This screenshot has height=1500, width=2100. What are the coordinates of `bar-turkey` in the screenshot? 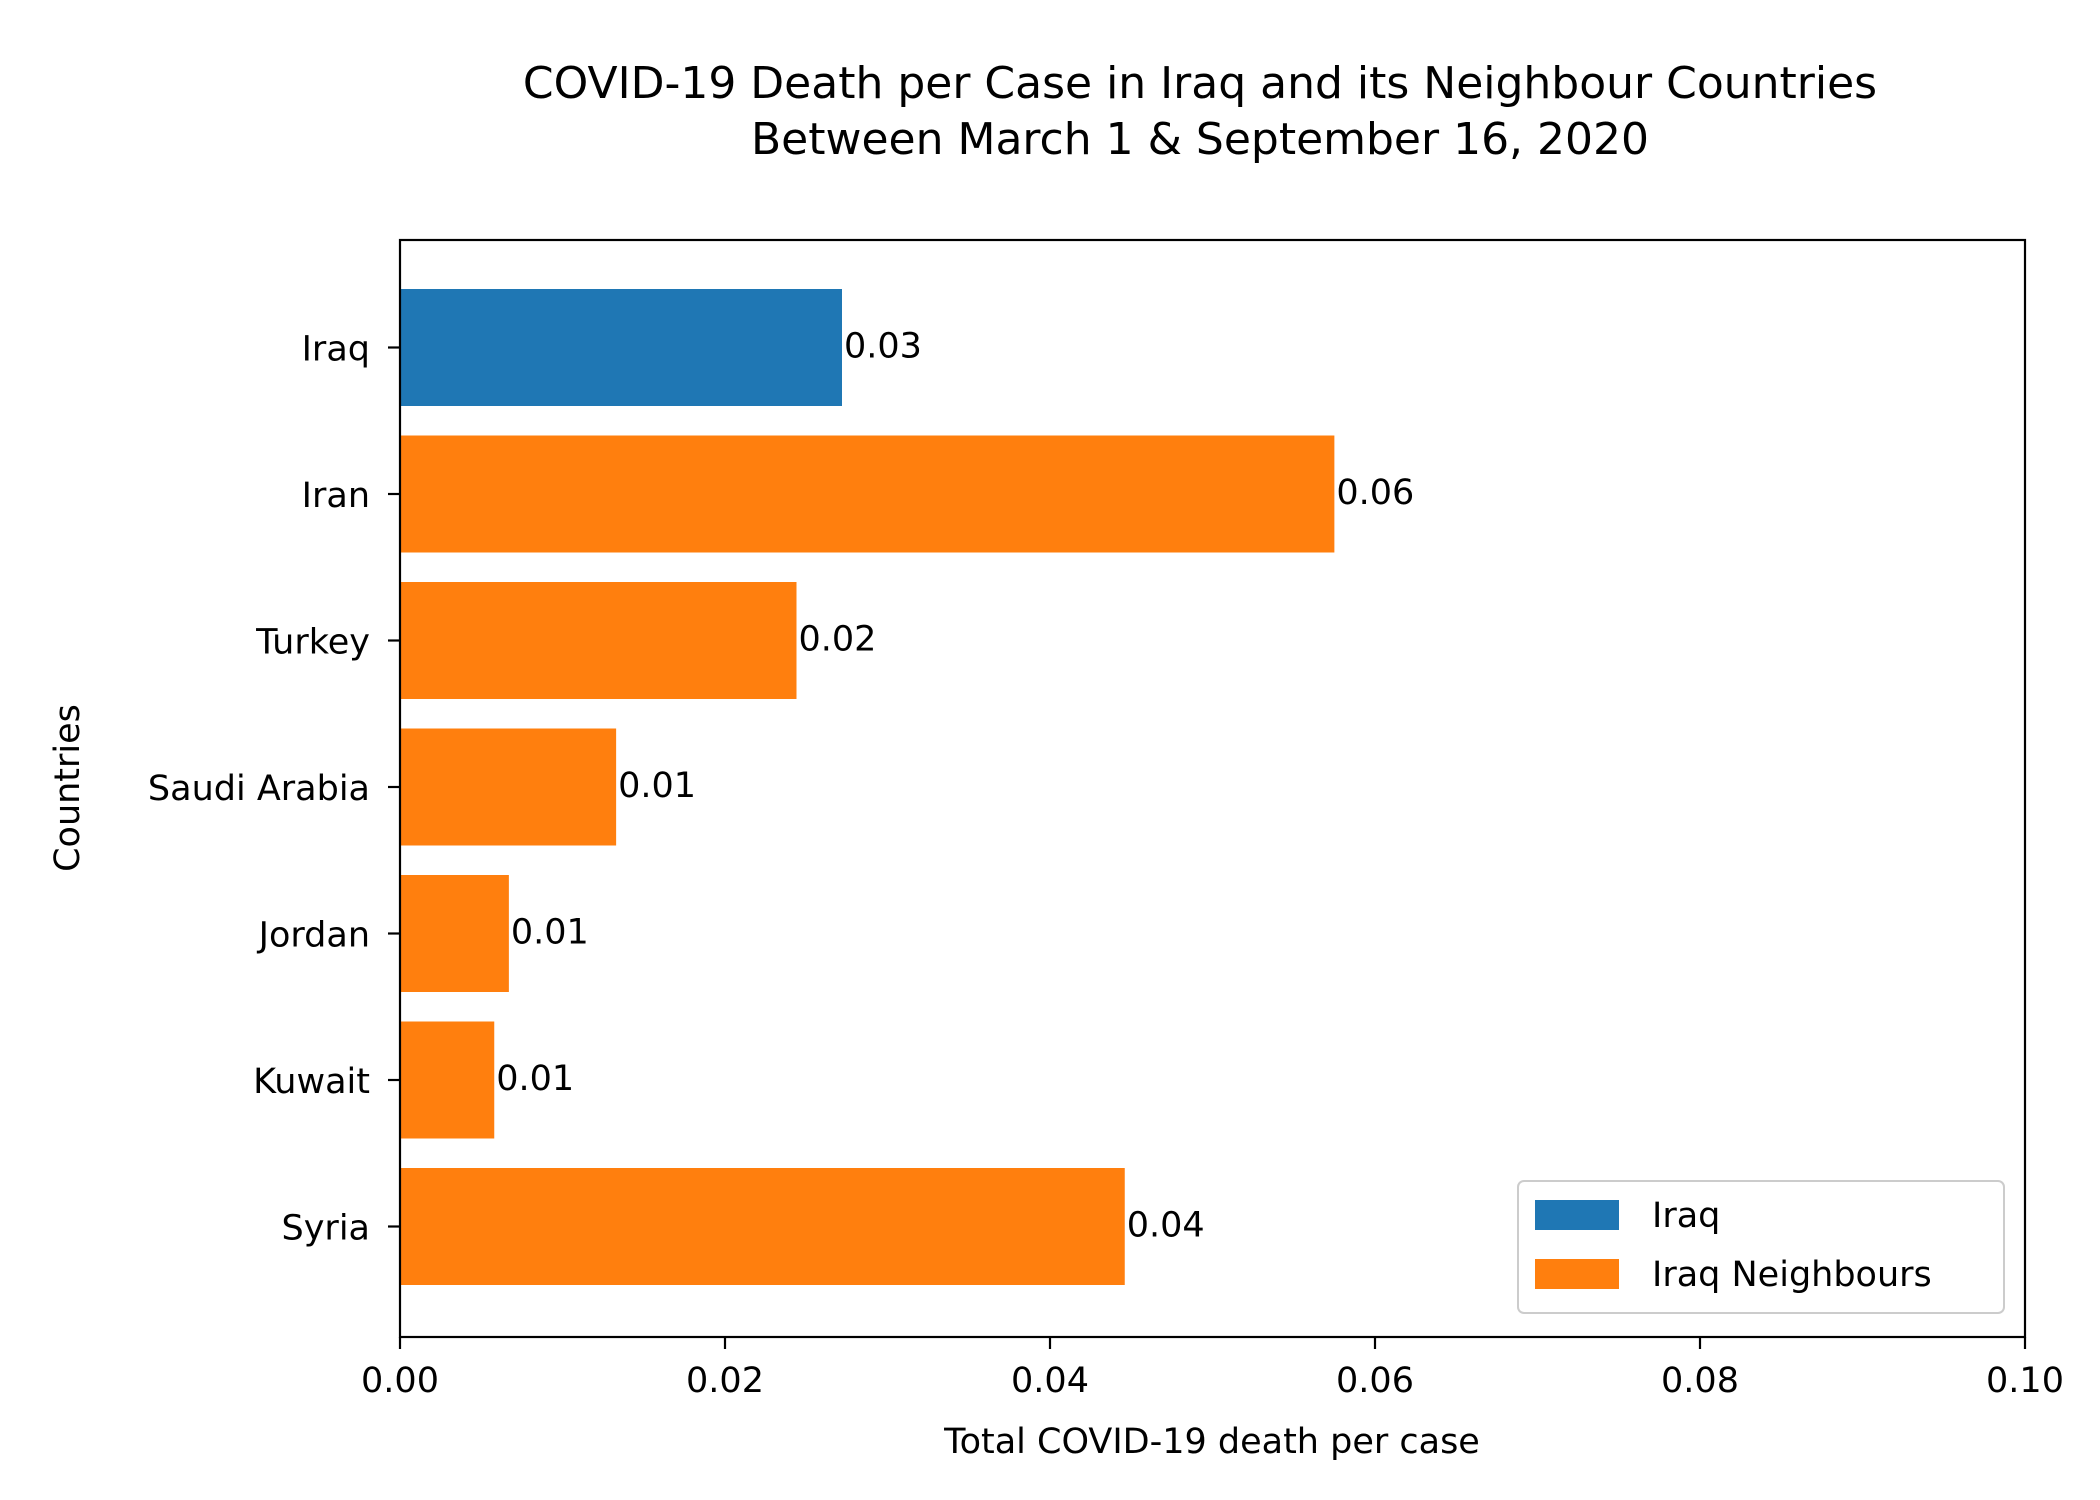 It's located at (598, 640).